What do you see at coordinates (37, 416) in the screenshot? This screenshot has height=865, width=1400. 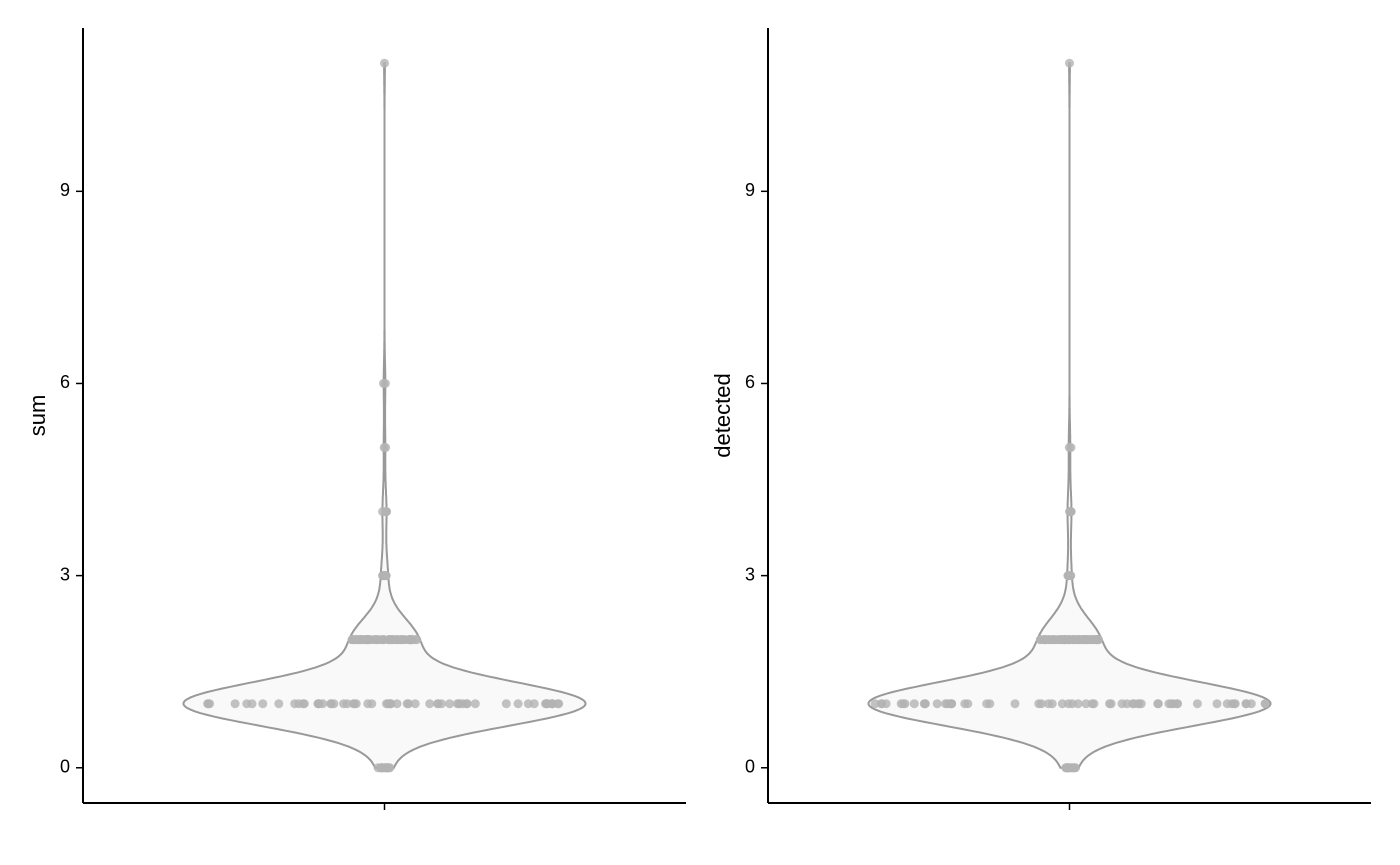 I see `y-axis-label: sum` at bounding box center [37, 416].